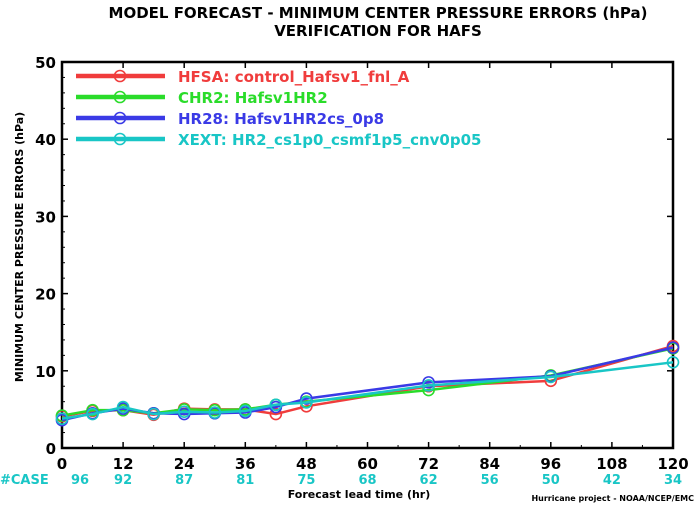  Describe the element at coordinates (673, 480) in the screenshot. I see `case-count: 34` at that location.